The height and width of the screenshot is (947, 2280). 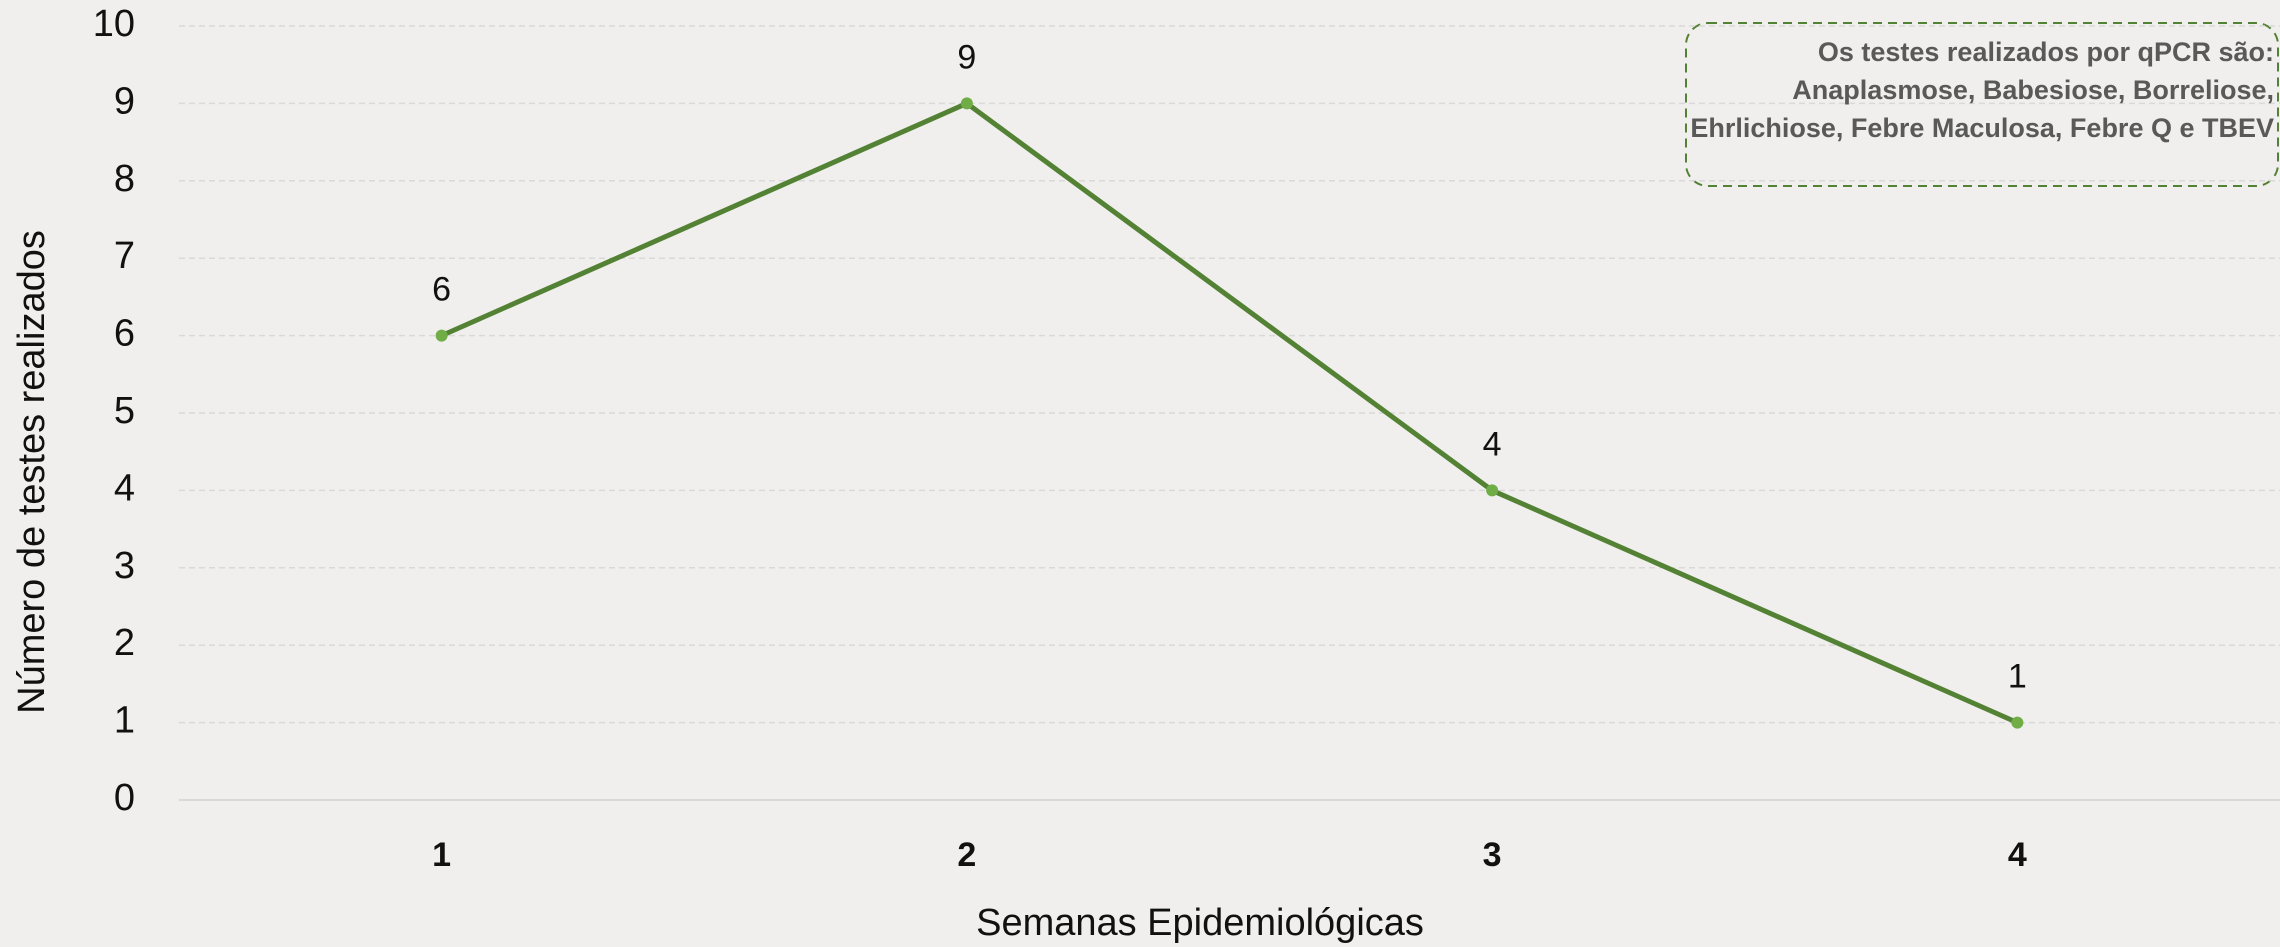 What do you see at coordinates (124, 643) in the screenshot?
I see `y-tick-label: 2` at bounding box center [124, 643].